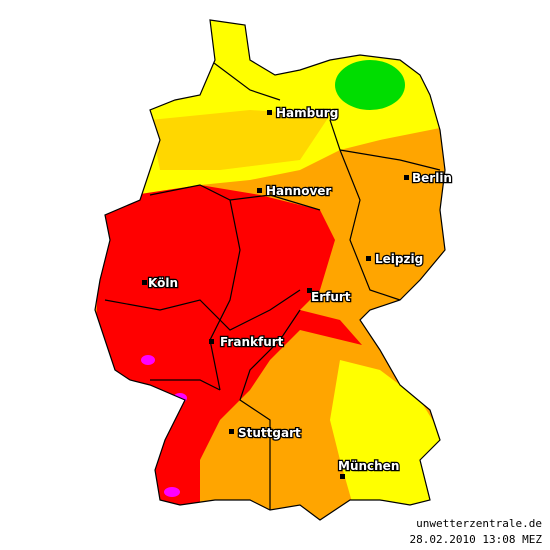  I want to click on city-label: Hannover, so click(298, 191).